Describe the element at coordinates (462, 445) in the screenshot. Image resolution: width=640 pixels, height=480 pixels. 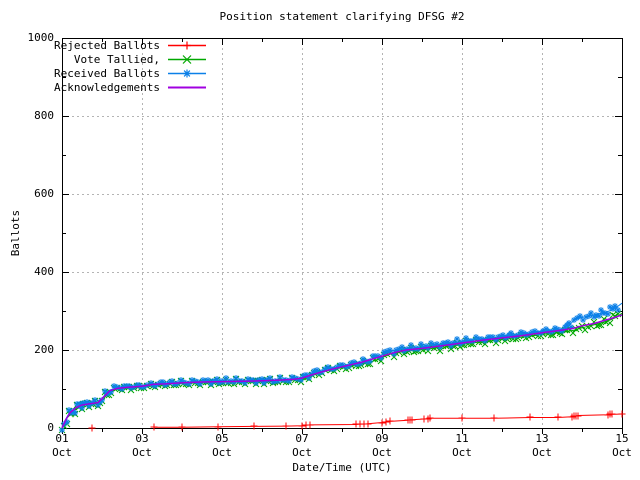
I see `x-tick-label: 11 Oct` at that location.